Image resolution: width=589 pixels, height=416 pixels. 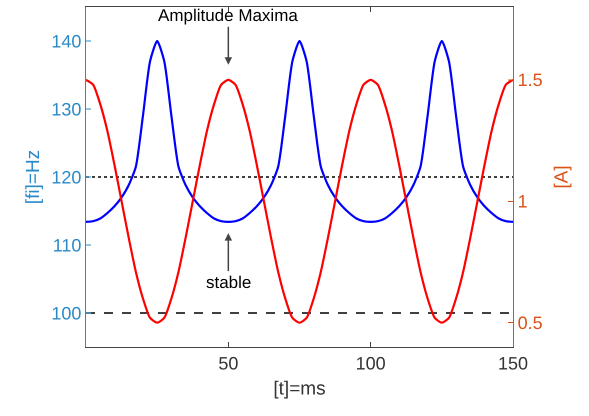 I want to click on y2-axis-title: [A], so click(x=561, y=177).